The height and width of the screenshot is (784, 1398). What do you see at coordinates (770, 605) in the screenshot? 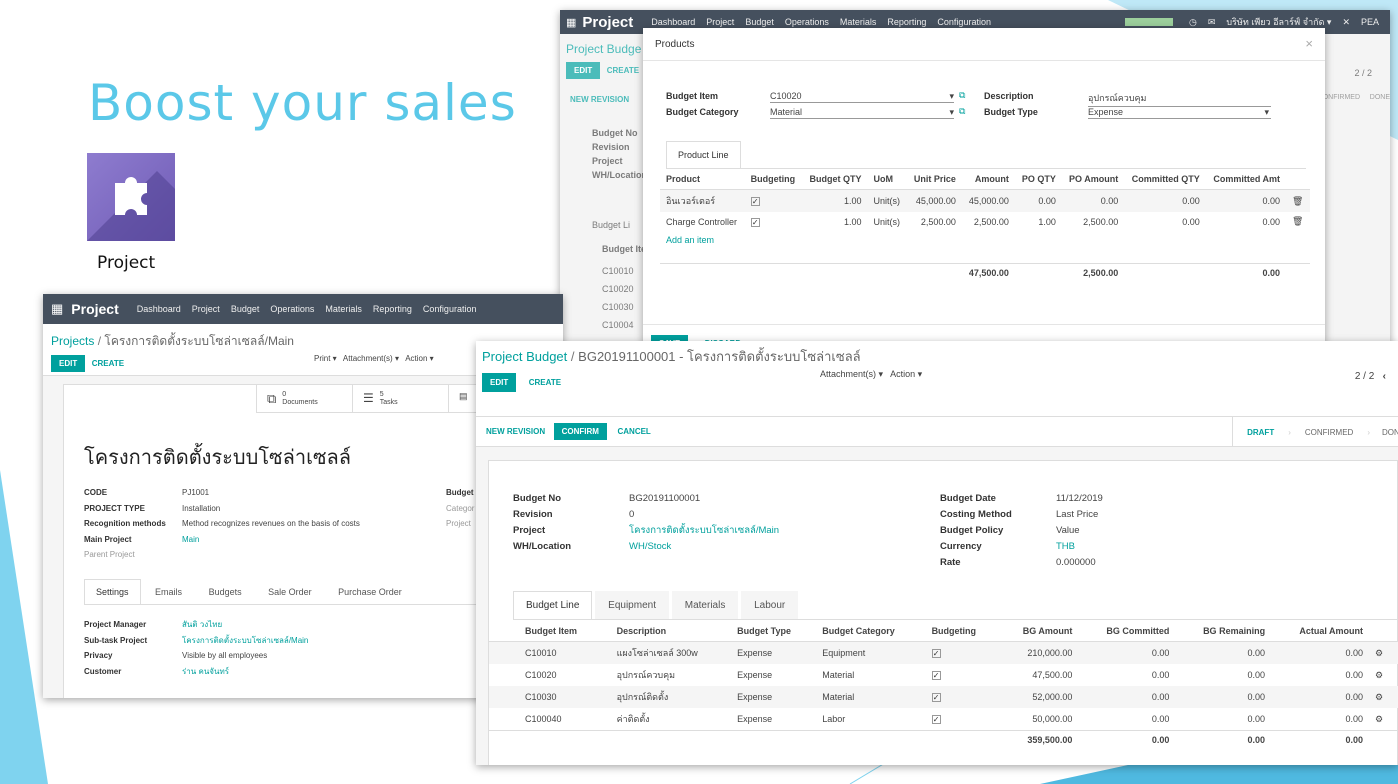
I see `tab-labour: Labour` at bounding box center [770, 605].